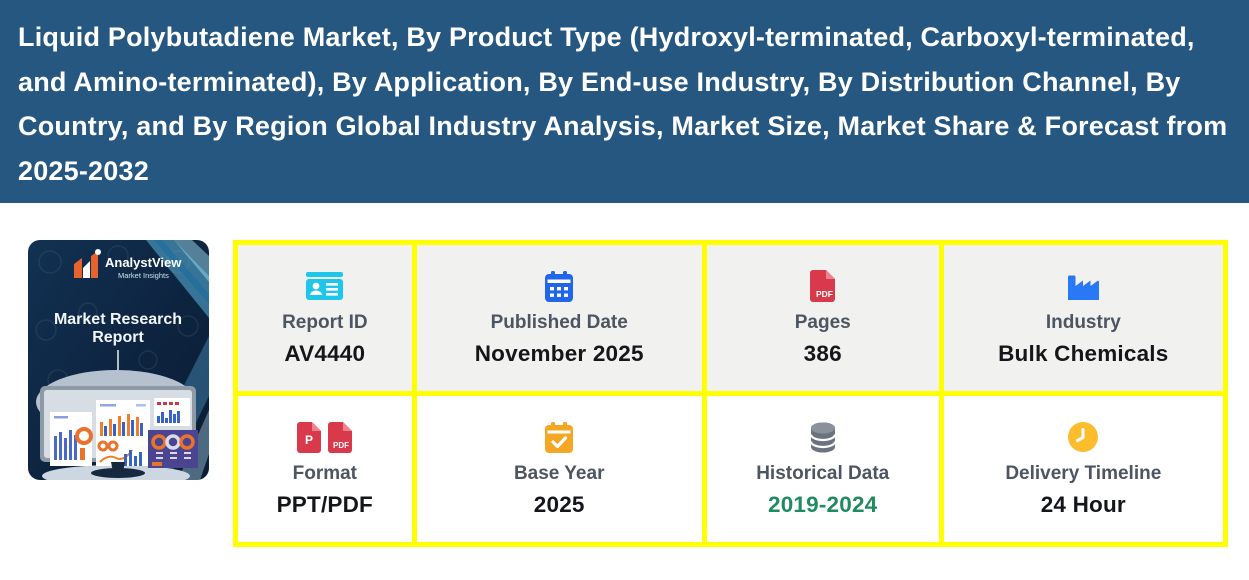 The image size is (1249, 580). I want to click on card-delivery-timeline: Delivery Timeline 24 Hour, so click(1083, 469).